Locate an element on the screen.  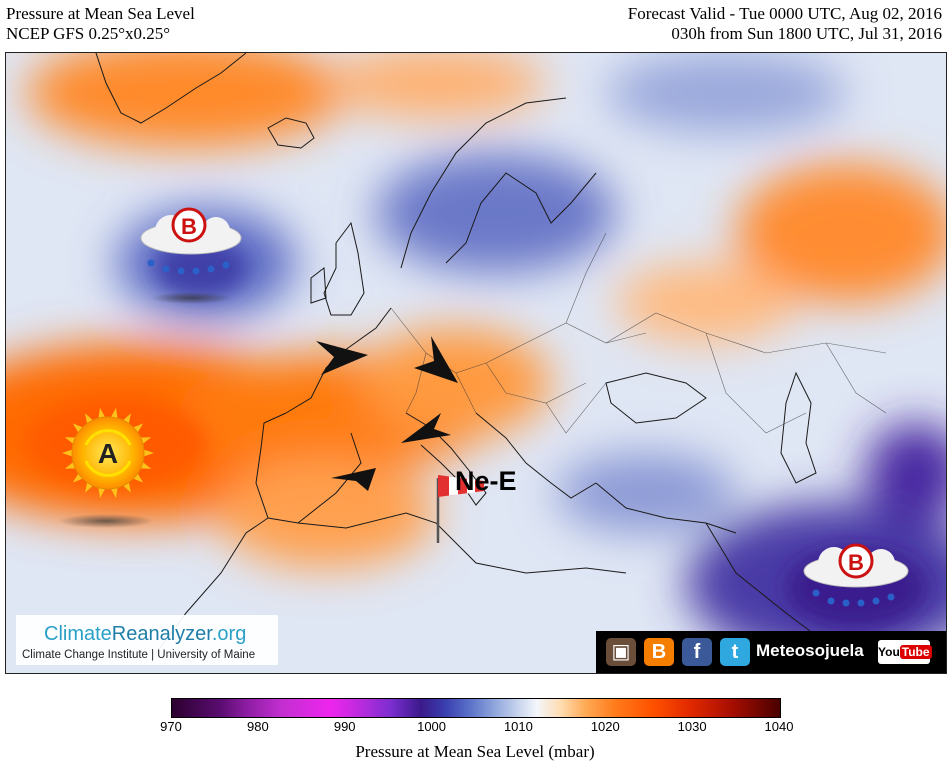
sun-arrow-bottom is located at coordinates (108, 468).